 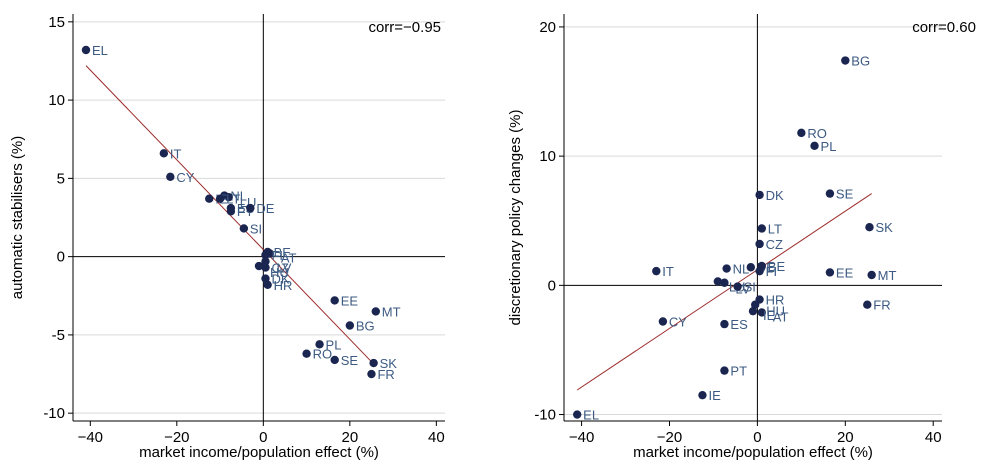 What do you see at coordinates (753, 452) in the screenshot?
I see `x-axis-title: market income/population effect (%)` at bounding box center [753, 452].